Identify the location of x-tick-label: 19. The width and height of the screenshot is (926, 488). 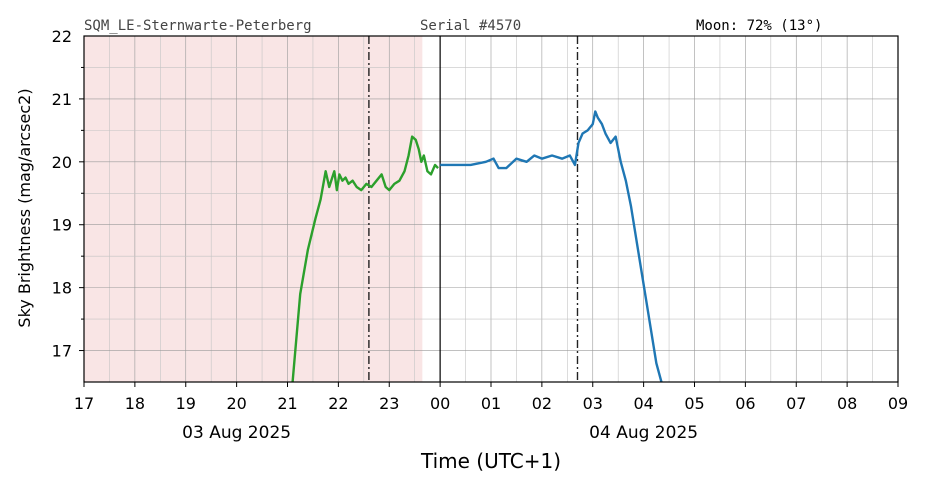
(186, 403).